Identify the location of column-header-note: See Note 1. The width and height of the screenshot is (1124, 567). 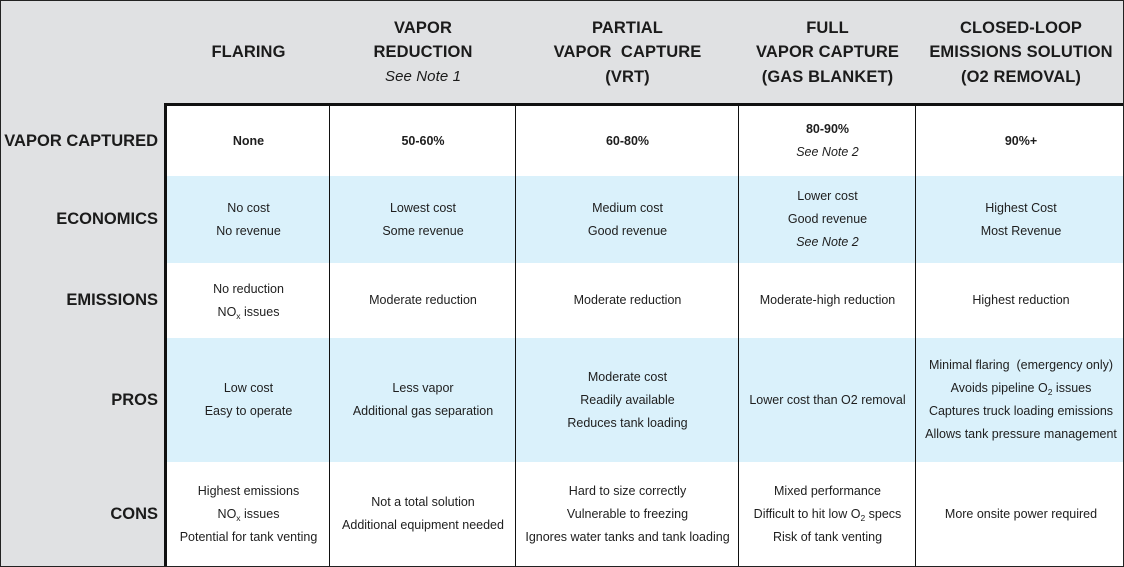
(423, 76).